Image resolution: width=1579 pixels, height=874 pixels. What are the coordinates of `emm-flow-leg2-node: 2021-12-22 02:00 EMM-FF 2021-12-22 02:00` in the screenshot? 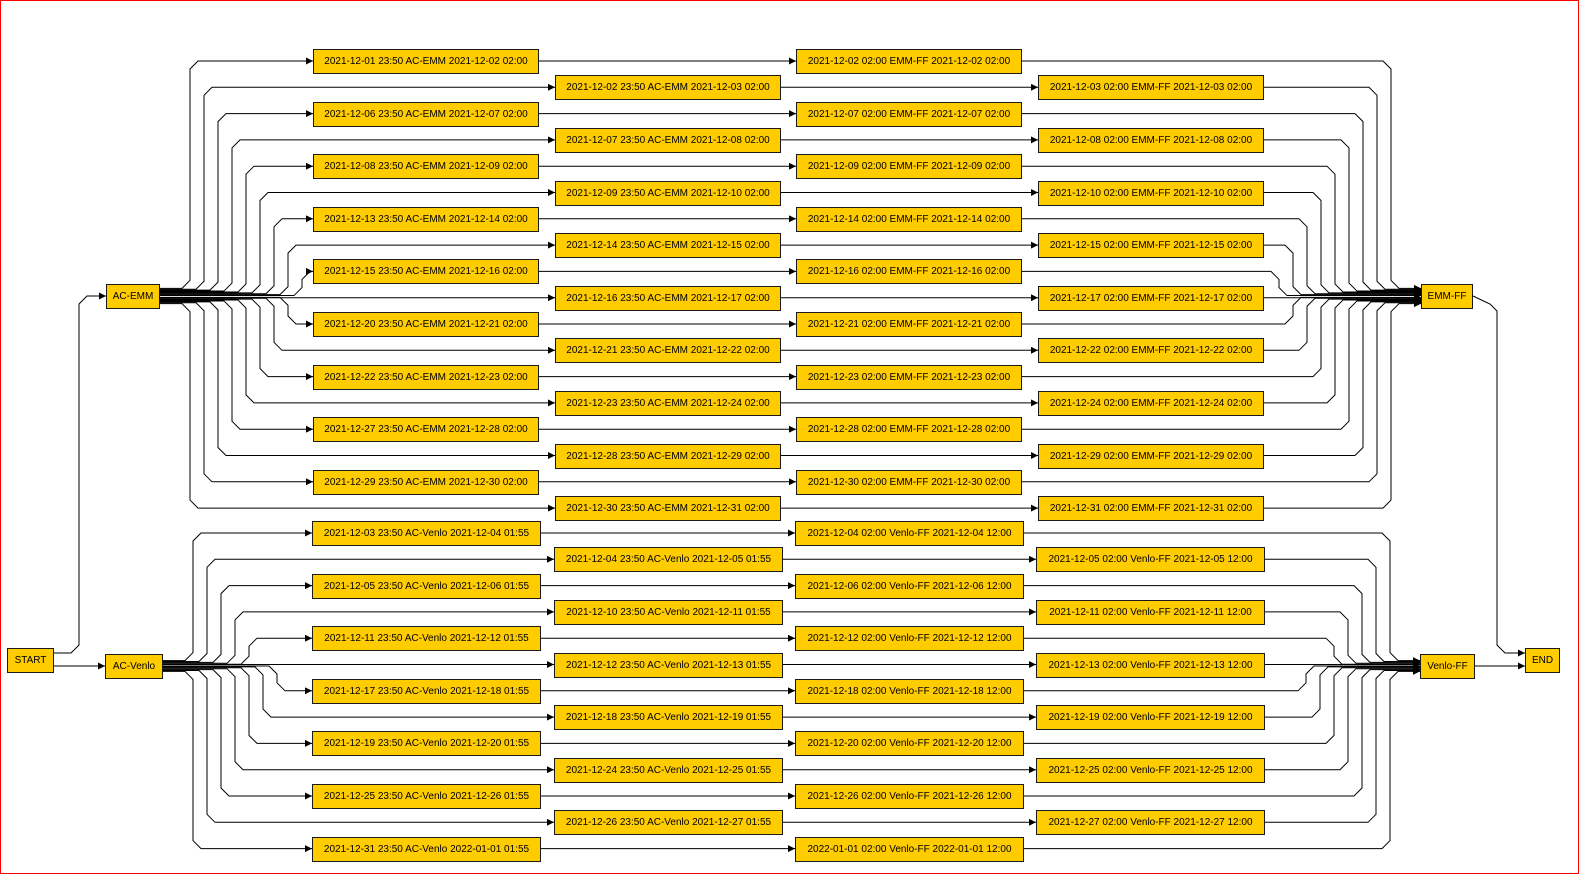 It's located at (1151, 350).